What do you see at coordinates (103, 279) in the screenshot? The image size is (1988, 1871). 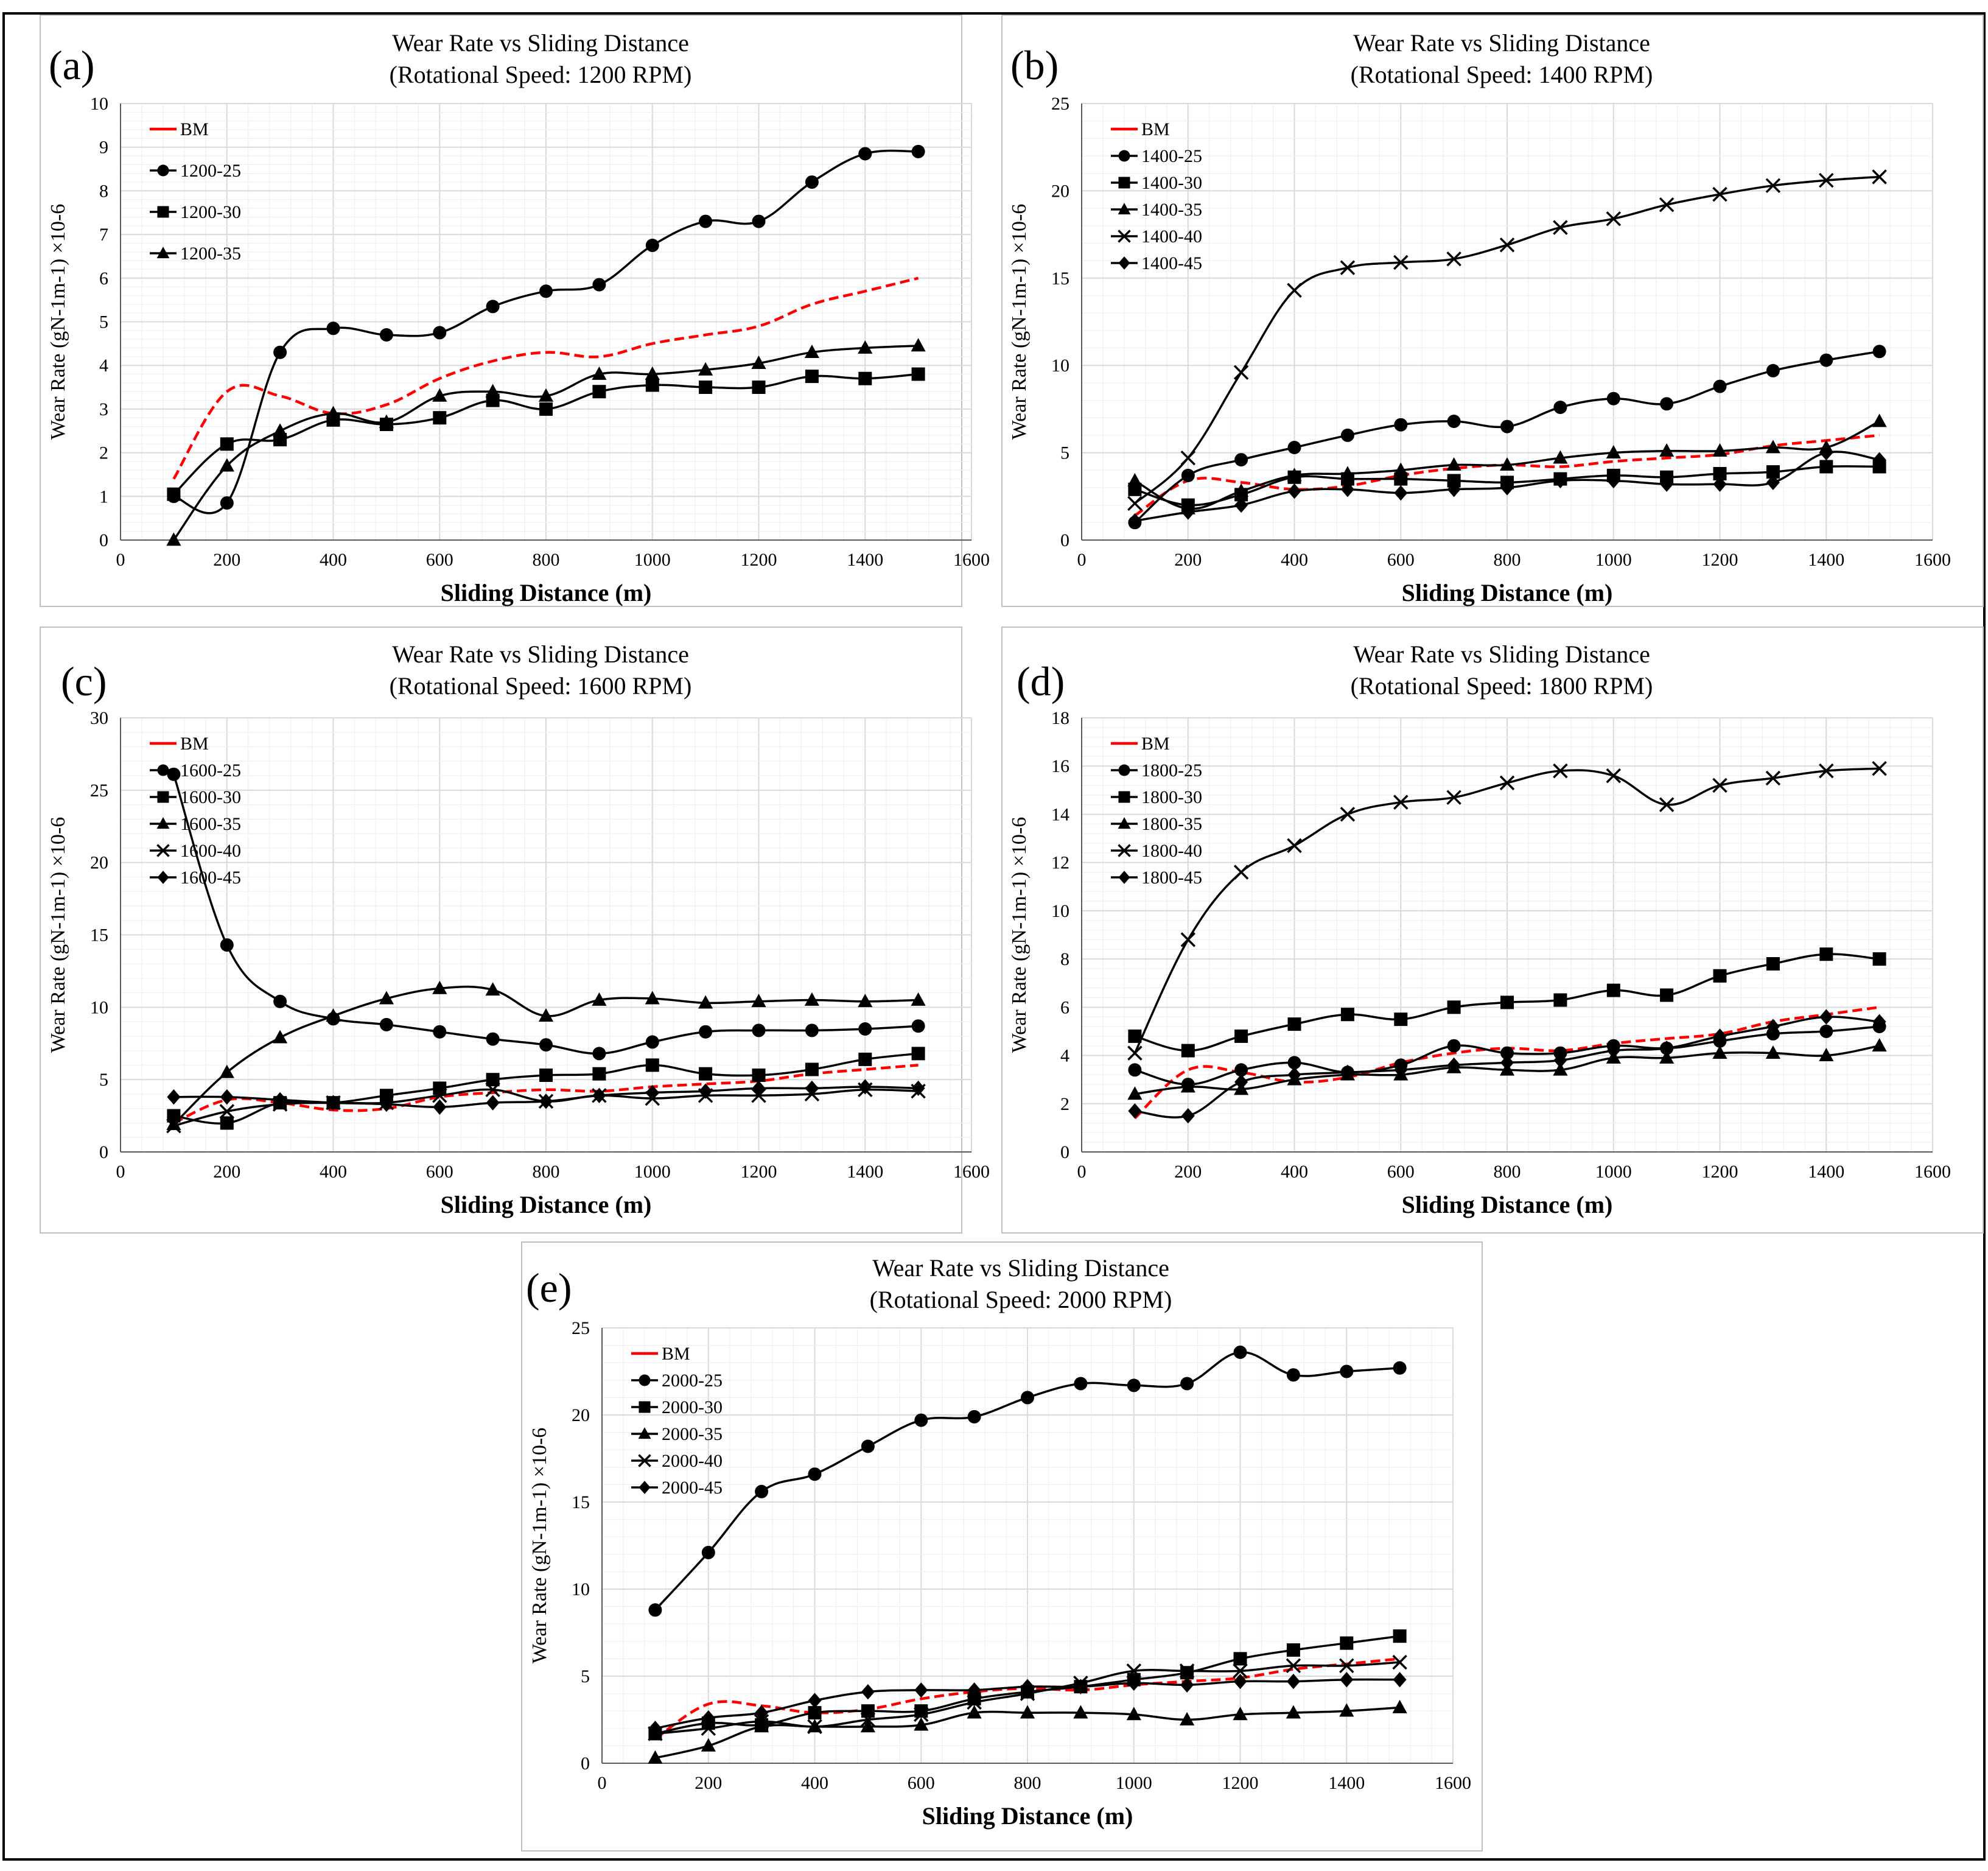 I see `y-tick-label: 6` at bounding box center [103, 279].